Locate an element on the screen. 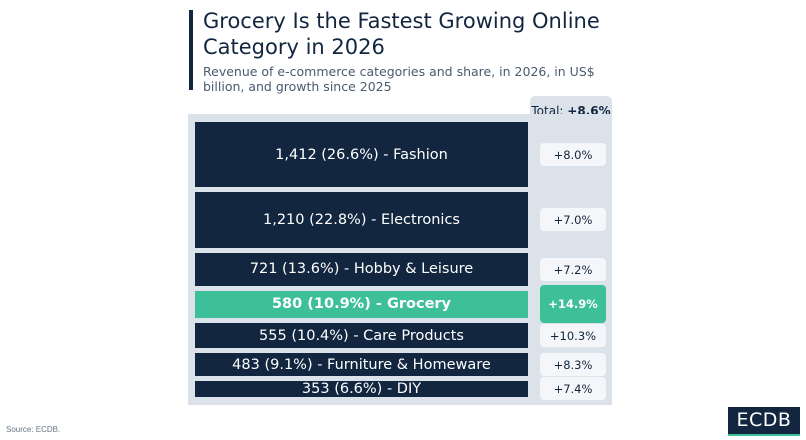  bar-hobby-leisure: 721 (13.6%) - Hobby & Leisure is located at coordinates (361, 269).